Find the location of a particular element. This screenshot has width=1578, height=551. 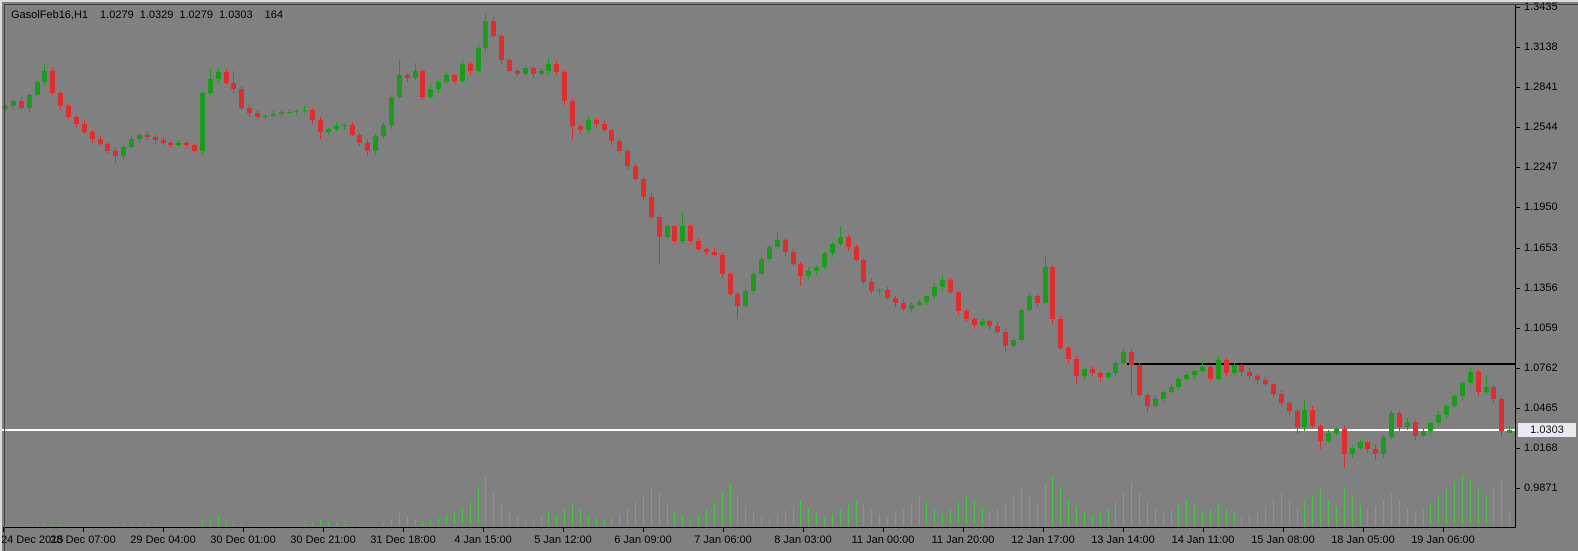

price-label: 1.1653 is located at coordinates (1541, 248).